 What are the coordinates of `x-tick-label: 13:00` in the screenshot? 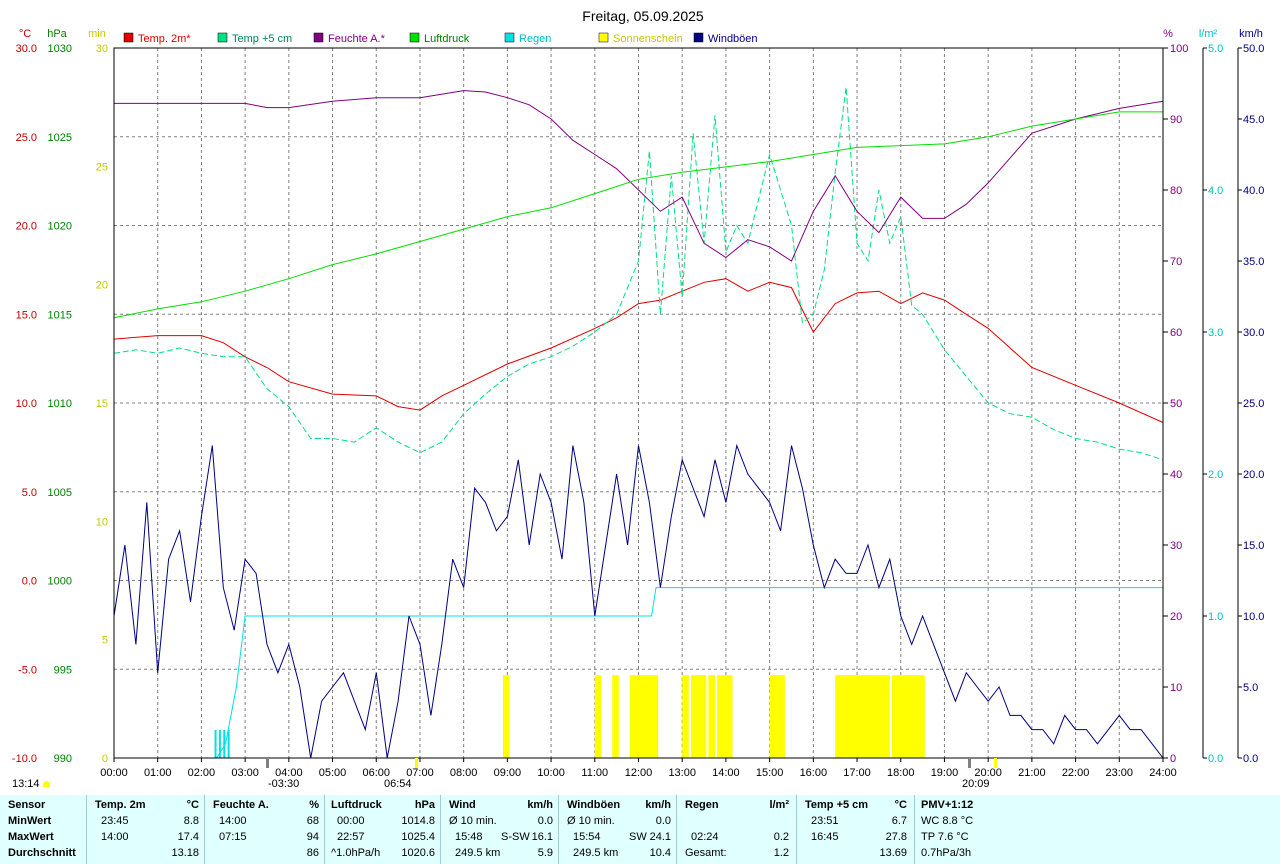 It's located at (682, 773).